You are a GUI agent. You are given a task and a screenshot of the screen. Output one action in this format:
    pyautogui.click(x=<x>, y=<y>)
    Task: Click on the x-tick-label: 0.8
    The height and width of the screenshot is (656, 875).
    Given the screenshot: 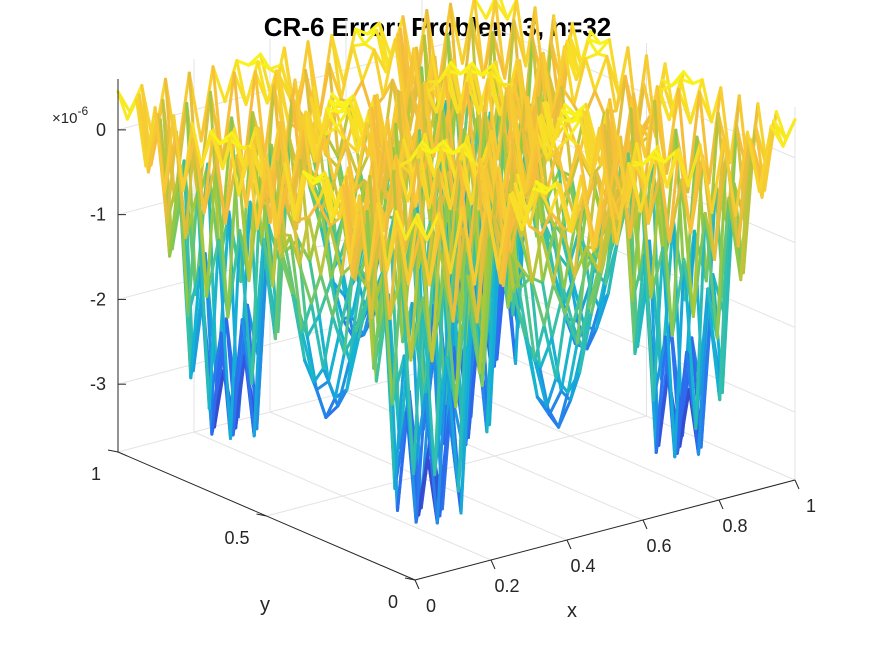 What is the action you would take?
    pyautogui.click(x=734, y=526)
    